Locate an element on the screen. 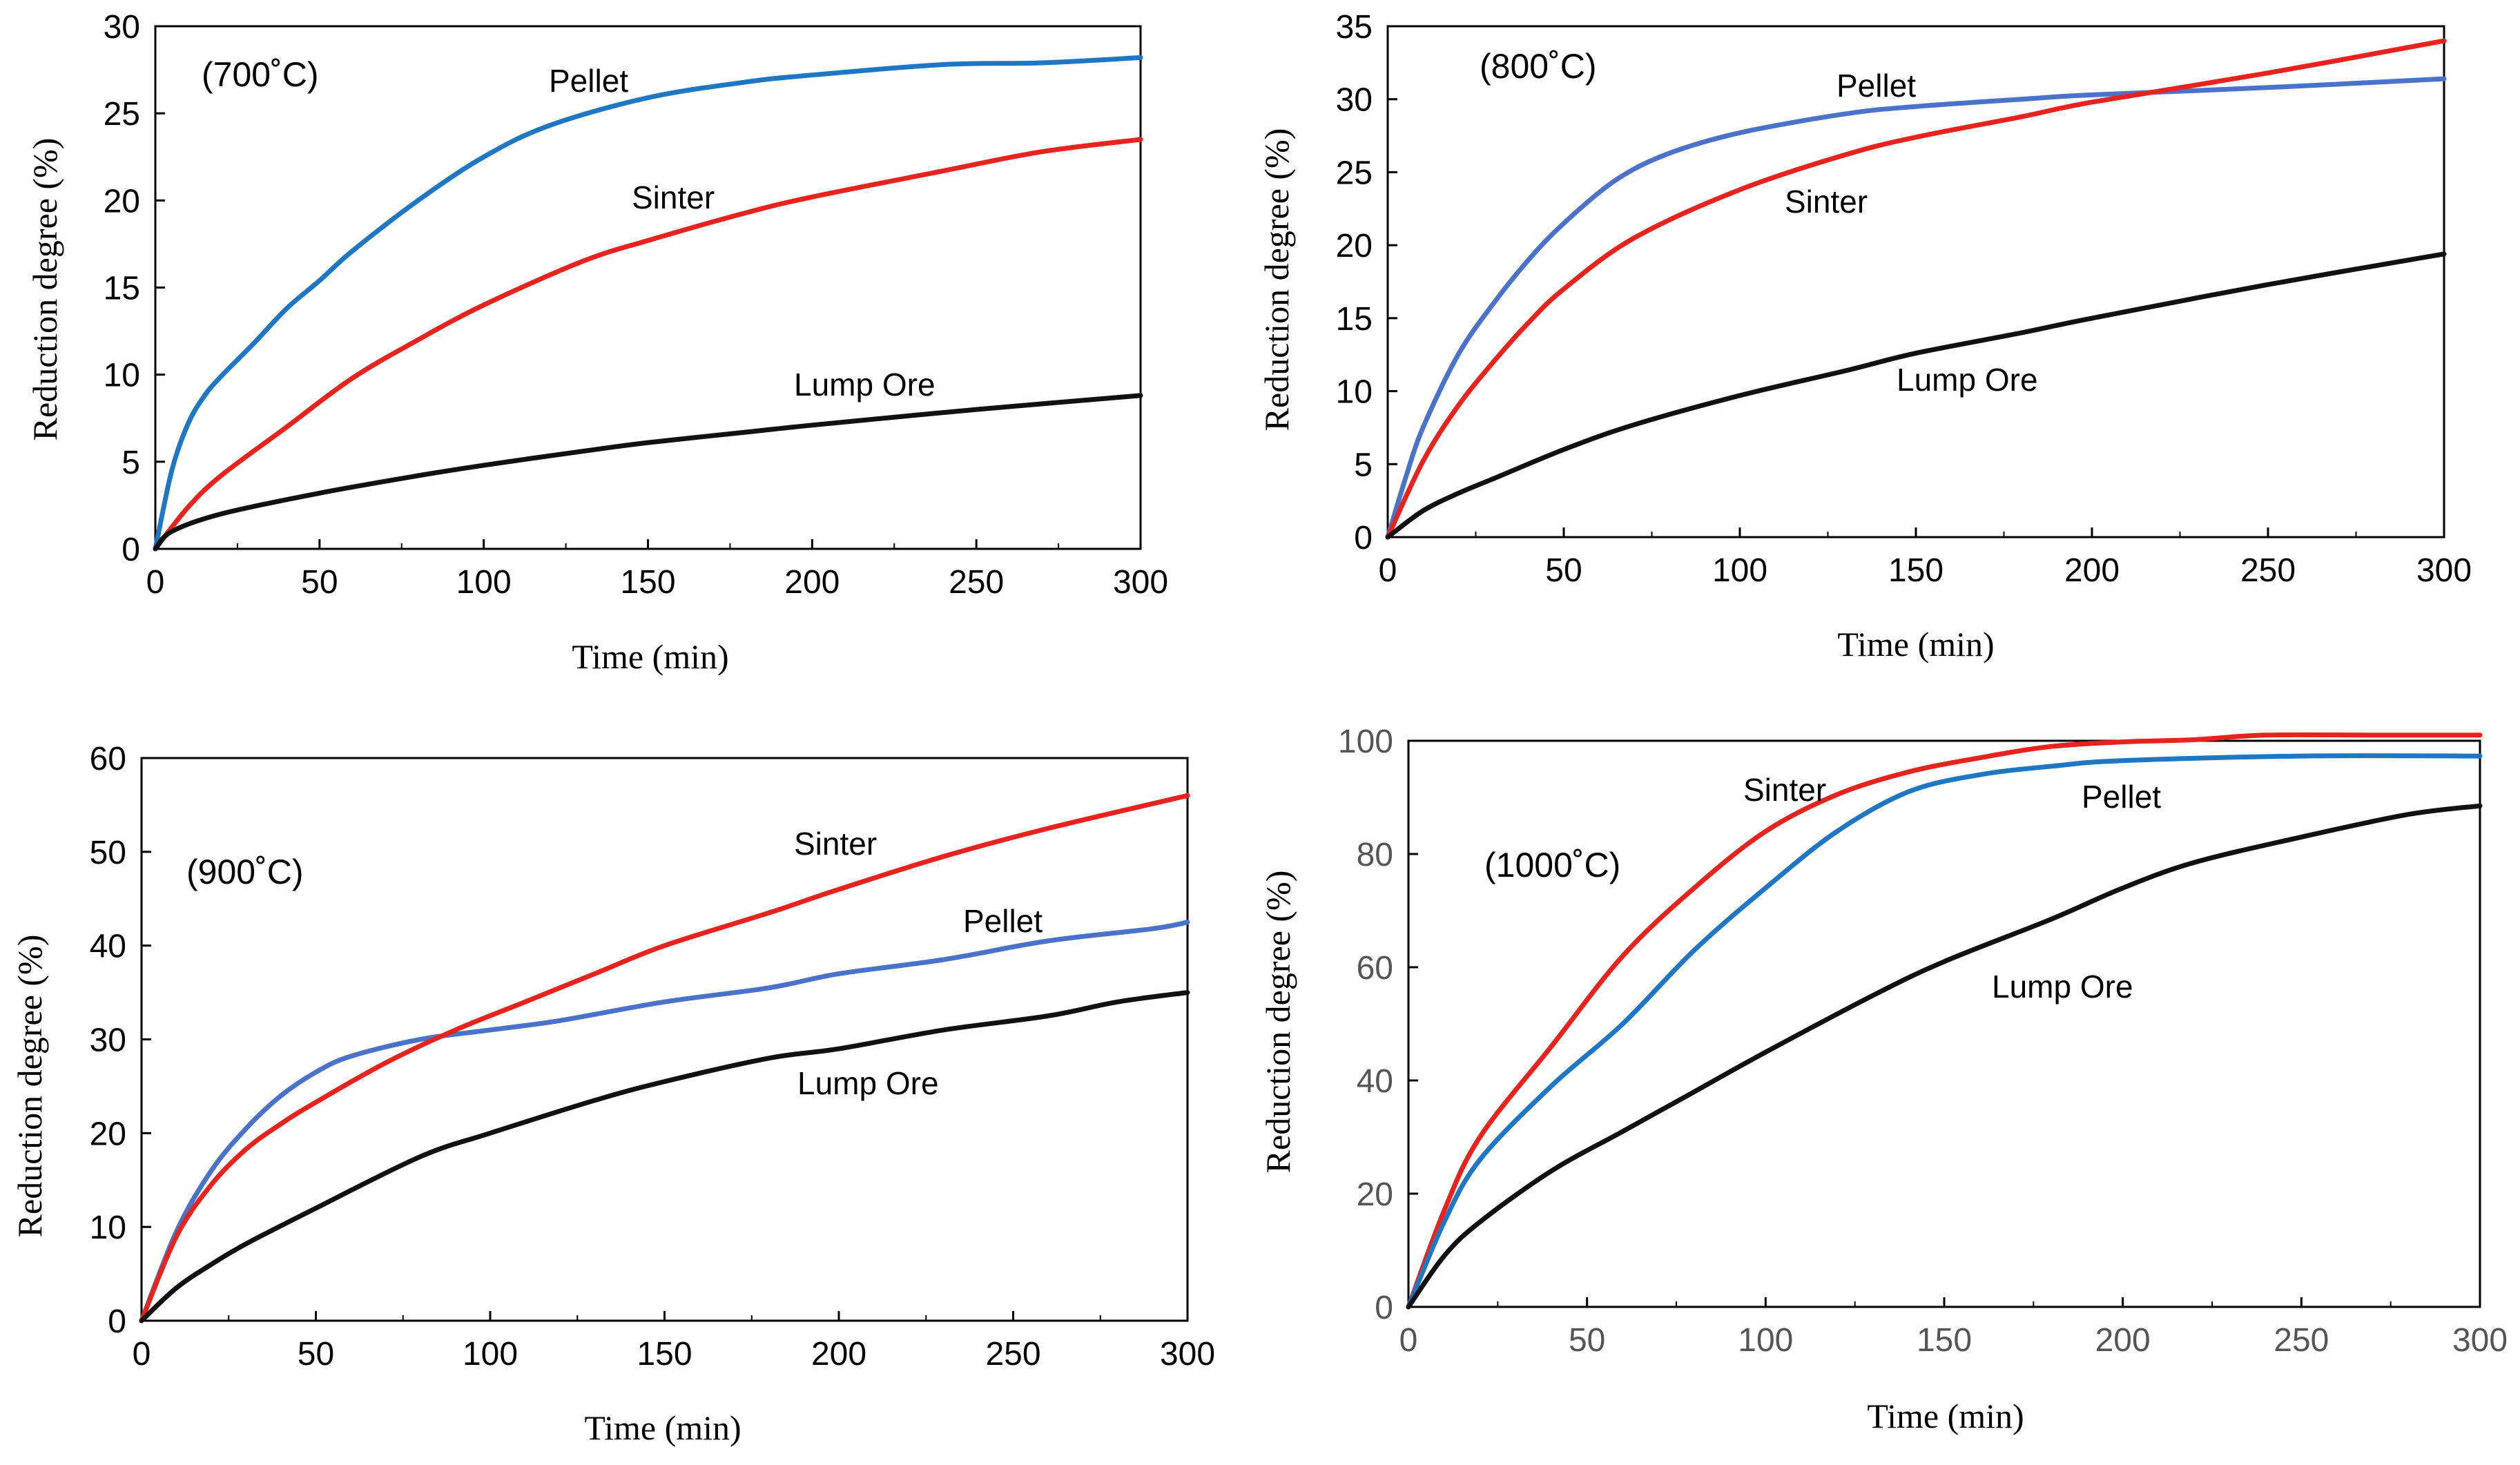 Image resolution: width=2520 pixels, height=1465 pixels. y-ticks: 0 10 20 30 40 50 60 is located at coordinates (120, 1040).